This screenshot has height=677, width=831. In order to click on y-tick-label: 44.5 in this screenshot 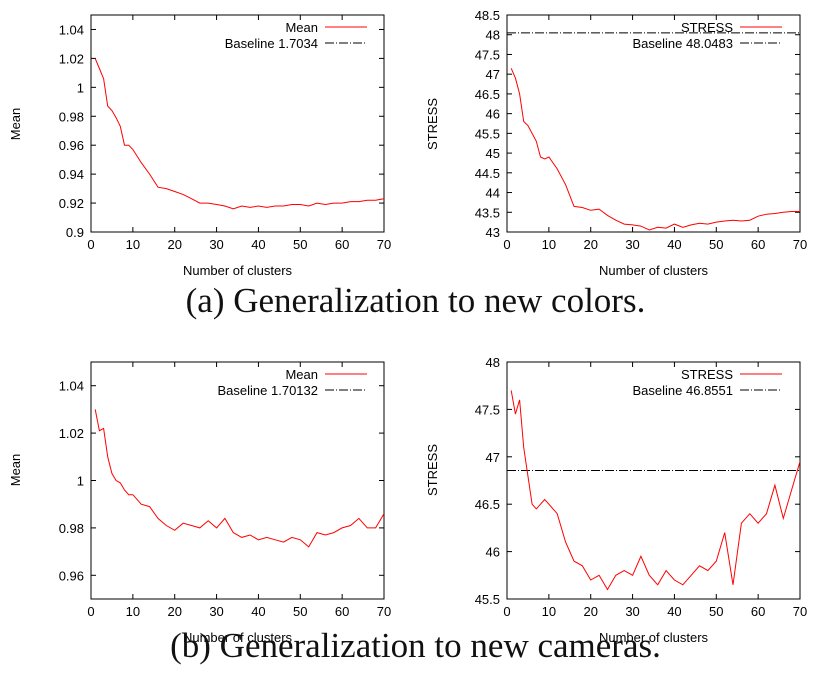, I will do `click(487, 173)`.